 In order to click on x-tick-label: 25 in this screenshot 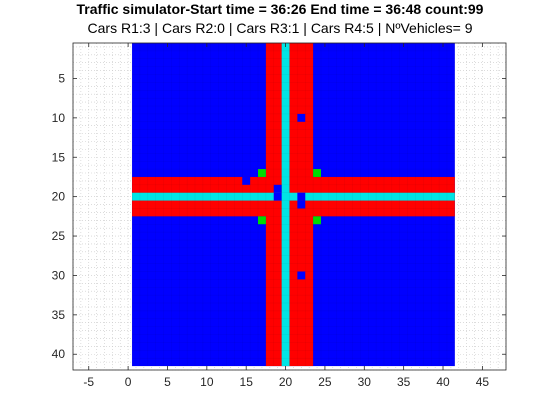, I will do `click(325, 382)`.